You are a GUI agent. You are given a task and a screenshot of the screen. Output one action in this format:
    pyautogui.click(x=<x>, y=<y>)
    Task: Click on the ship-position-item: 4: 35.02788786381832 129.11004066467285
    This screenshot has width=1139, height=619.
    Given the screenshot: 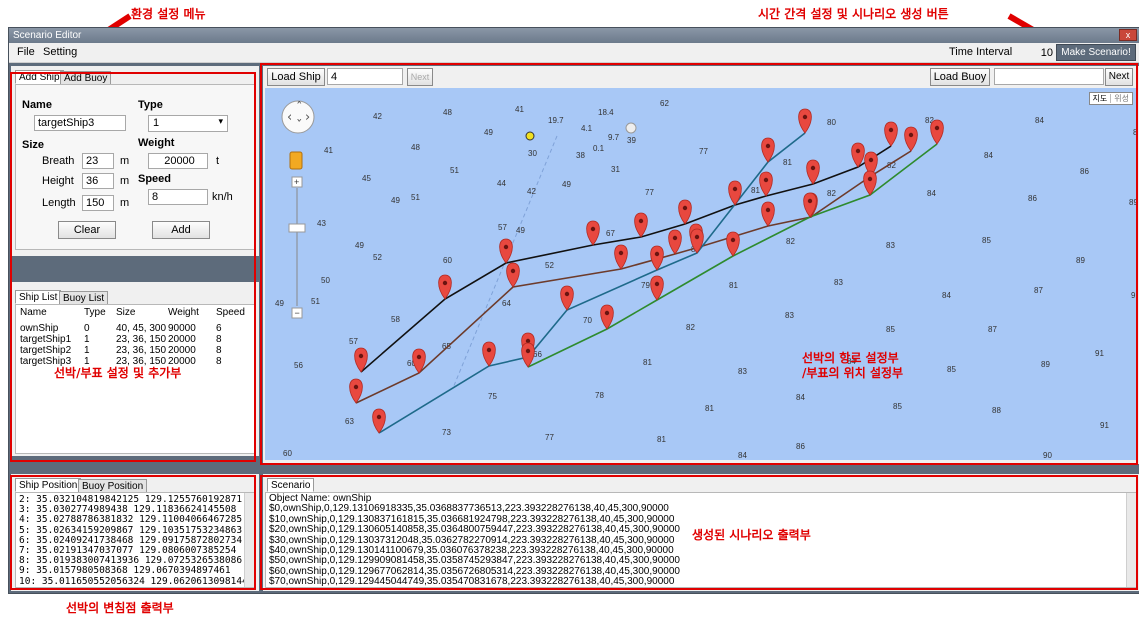 What is the action you would take?
    pyautogui.click(x=131, y=520)
    